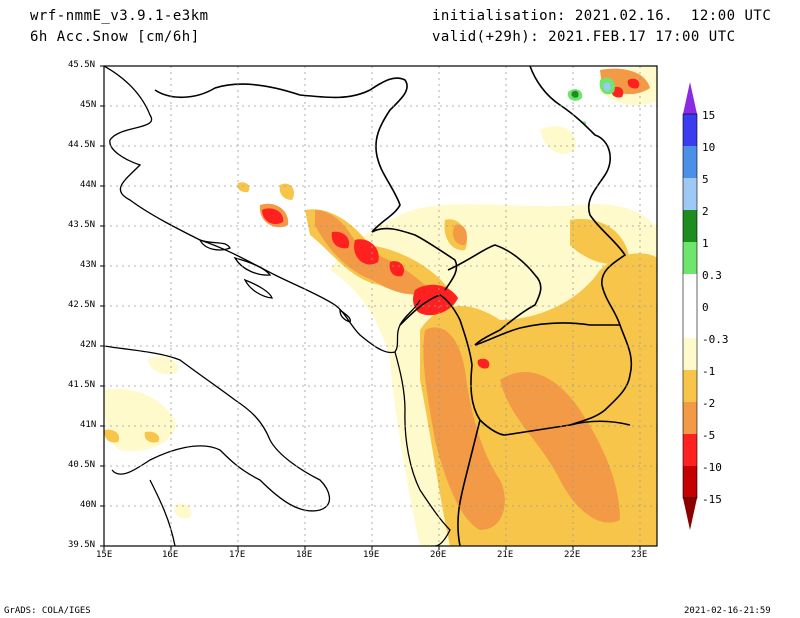 The width and height of the screenshot is (800, 618). I want to click on valid-time: valid(+29h): 2021.FEB.17 17:00 UTC, so click(584, 37).